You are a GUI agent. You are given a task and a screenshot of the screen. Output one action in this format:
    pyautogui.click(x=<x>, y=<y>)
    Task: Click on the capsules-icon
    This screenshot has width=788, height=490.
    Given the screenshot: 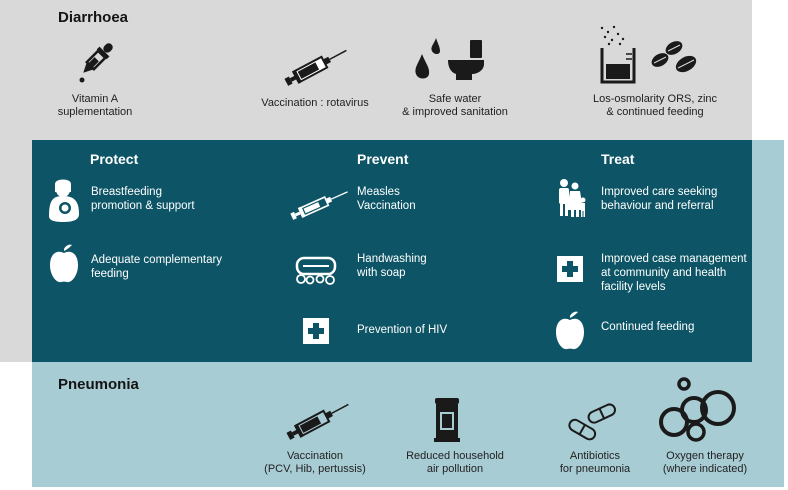 What is the action you would take?
    pyautogui.click(x=593, y=422)
    